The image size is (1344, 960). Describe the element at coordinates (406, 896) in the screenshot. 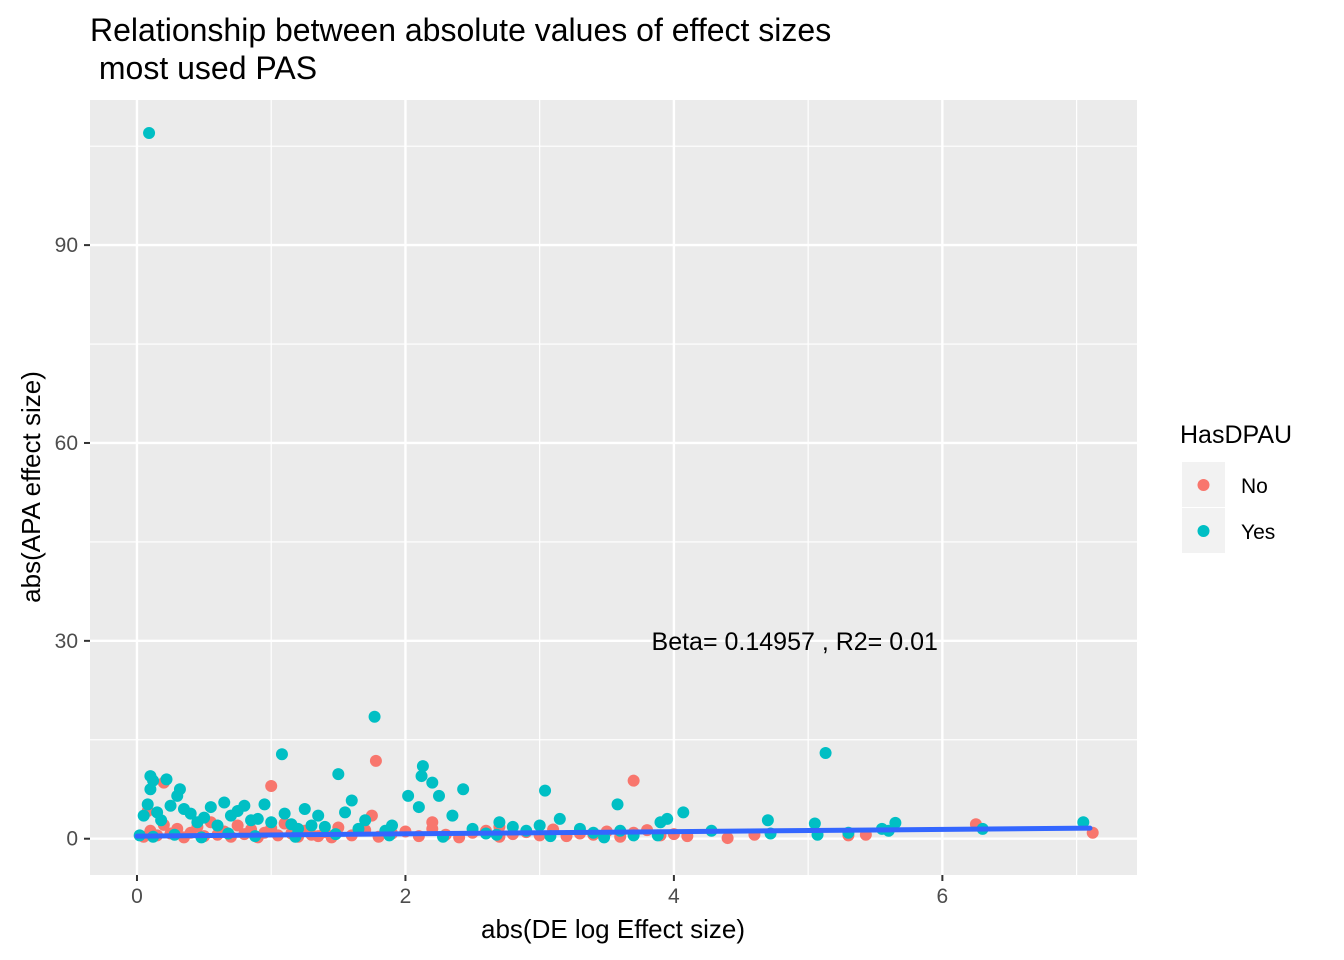

I see `x-tick-label: 2` at that location.